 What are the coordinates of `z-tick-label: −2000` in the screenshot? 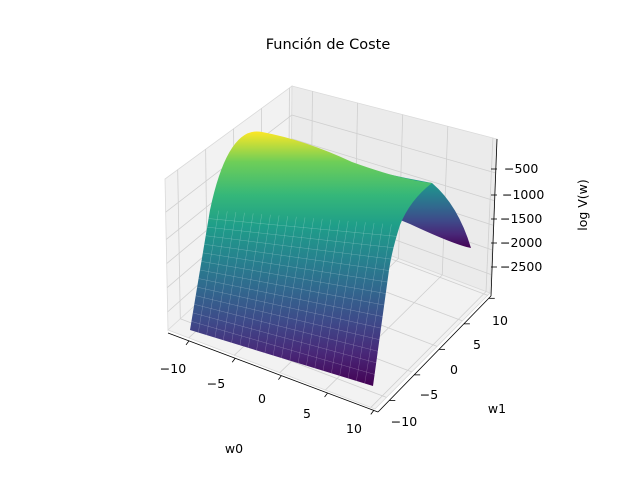 It's located at (521, 242).